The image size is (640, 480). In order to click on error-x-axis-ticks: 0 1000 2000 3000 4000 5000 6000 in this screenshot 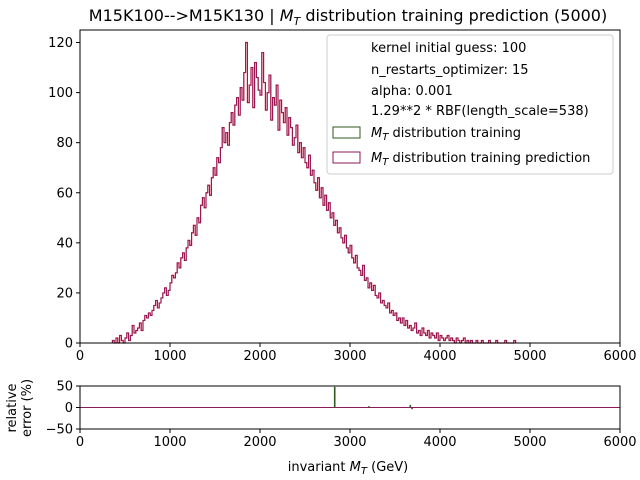, I will do `click(356, 439)`.